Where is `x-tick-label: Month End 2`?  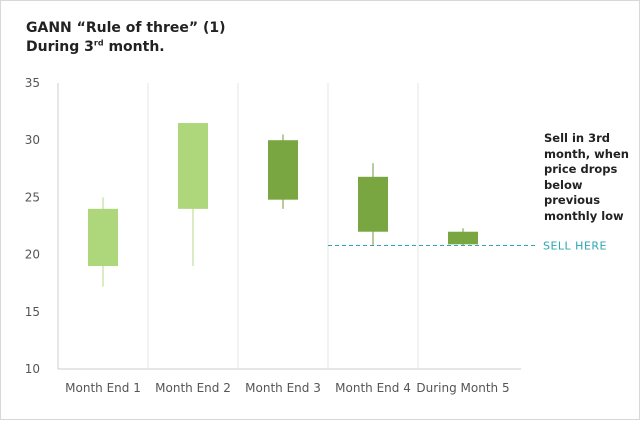 x-tick-label: Month End 2 is located at coordinates (193, 388).